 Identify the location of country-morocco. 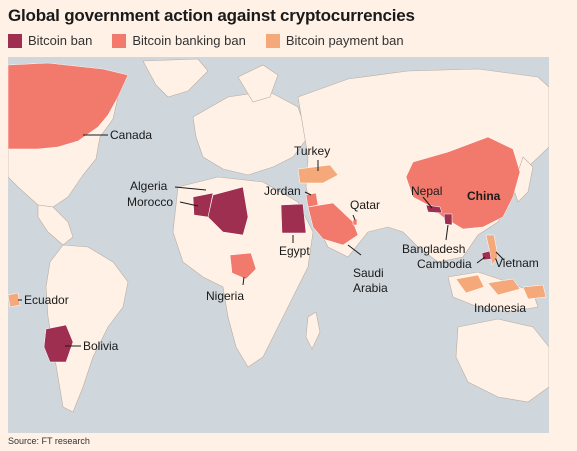
(203, 205).